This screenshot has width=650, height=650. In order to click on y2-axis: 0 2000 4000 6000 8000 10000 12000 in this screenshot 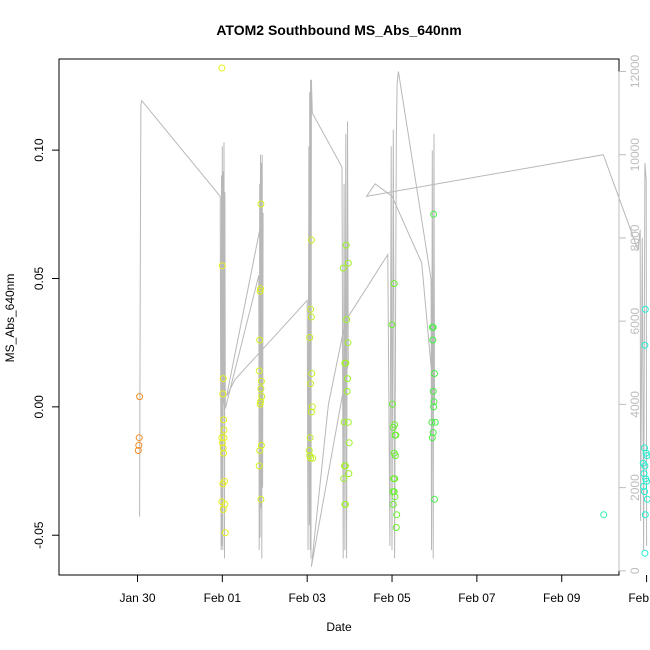, I will do `click(630, 314)`.